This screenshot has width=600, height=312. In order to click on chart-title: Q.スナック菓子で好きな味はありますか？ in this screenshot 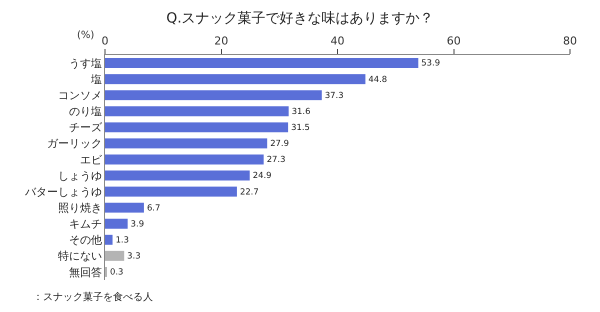, I will do `click(300, 18)`.